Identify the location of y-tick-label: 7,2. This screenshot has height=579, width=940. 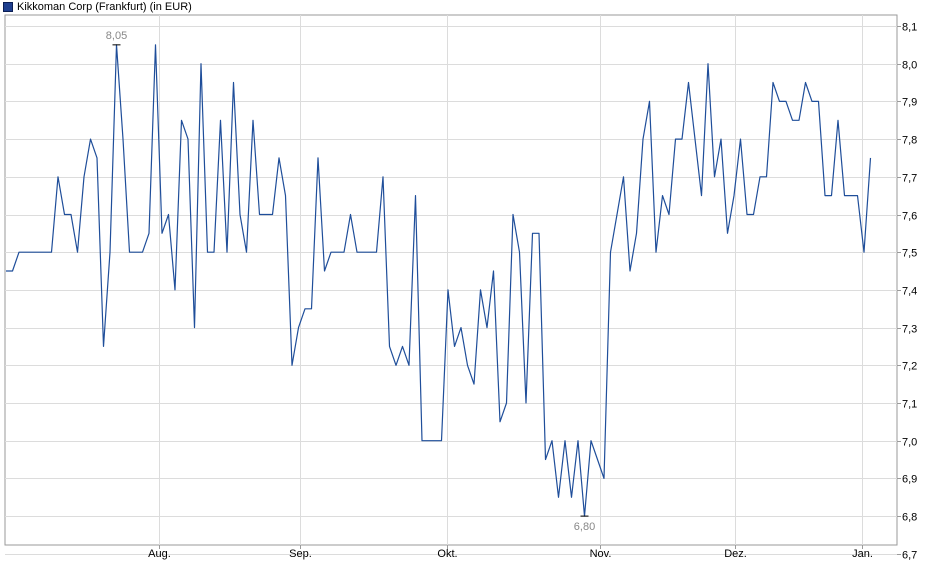
(909, 367).